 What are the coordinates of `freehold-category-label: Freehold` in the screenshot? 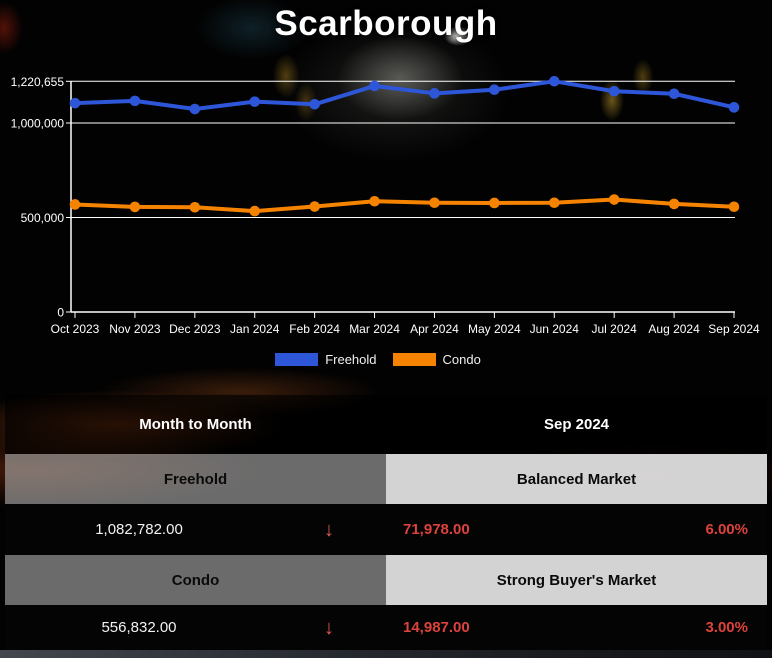 It's located at (195, 479).